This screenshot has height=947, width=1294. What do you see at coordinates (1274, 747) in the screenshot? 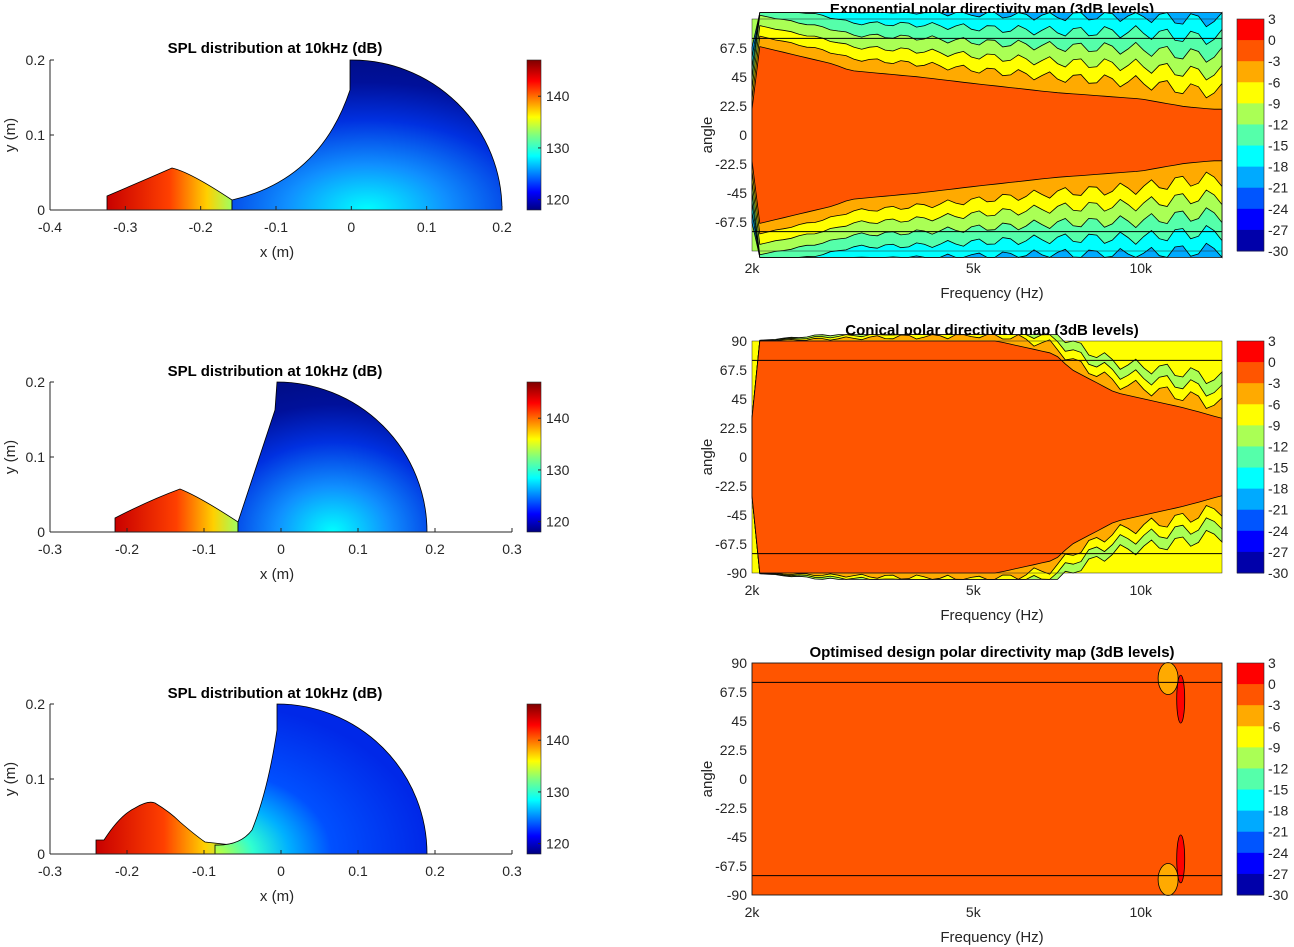
I see `colorbar-tick-label: -9` at bounding box center [1274, 747].